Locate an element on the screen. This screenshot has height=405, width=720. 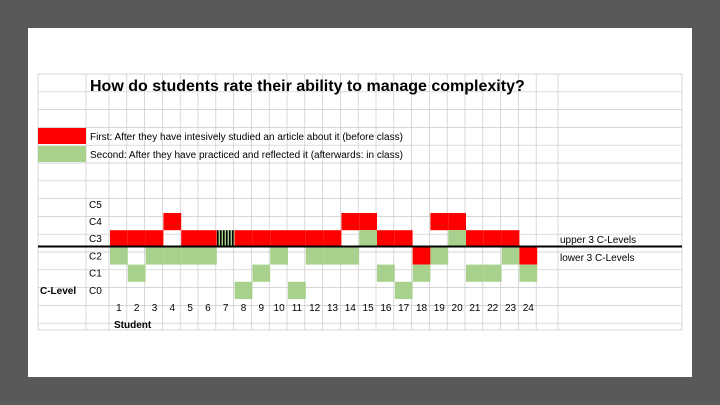
cell-overlap is located at coordinates (225, 239).